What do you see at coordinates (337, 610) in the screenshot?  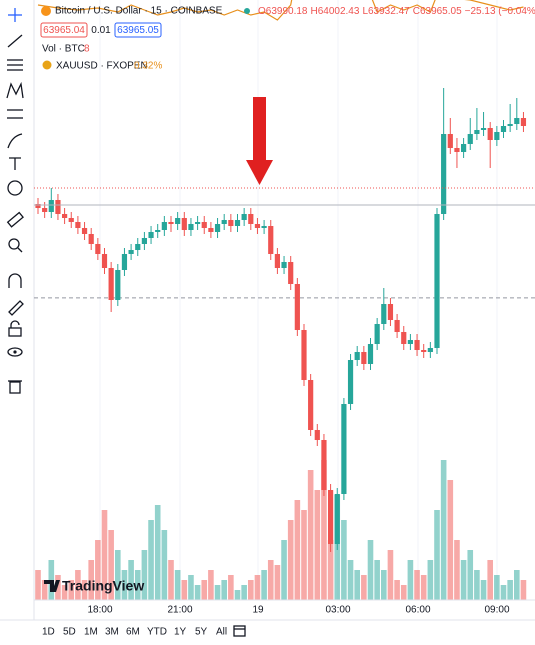 I see `time-label: 03:00` at bounding box center [337, 610].